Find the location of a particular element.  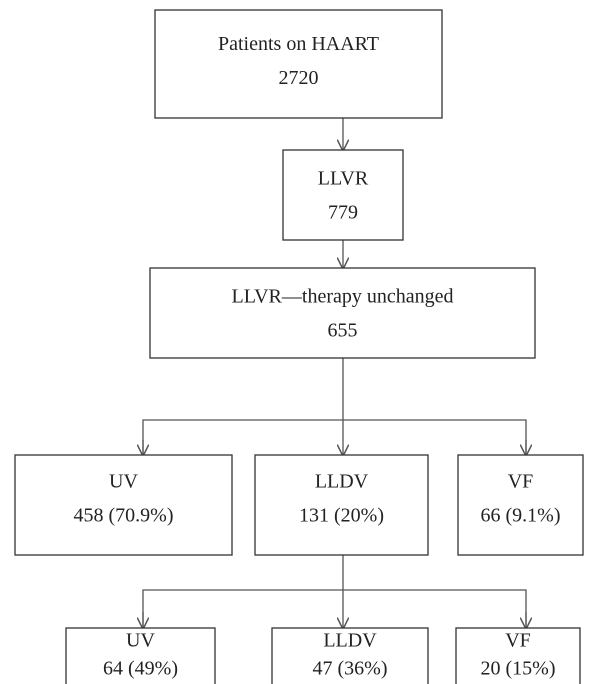

node-value: 47 (36%) is located at coordinates (350, 669).